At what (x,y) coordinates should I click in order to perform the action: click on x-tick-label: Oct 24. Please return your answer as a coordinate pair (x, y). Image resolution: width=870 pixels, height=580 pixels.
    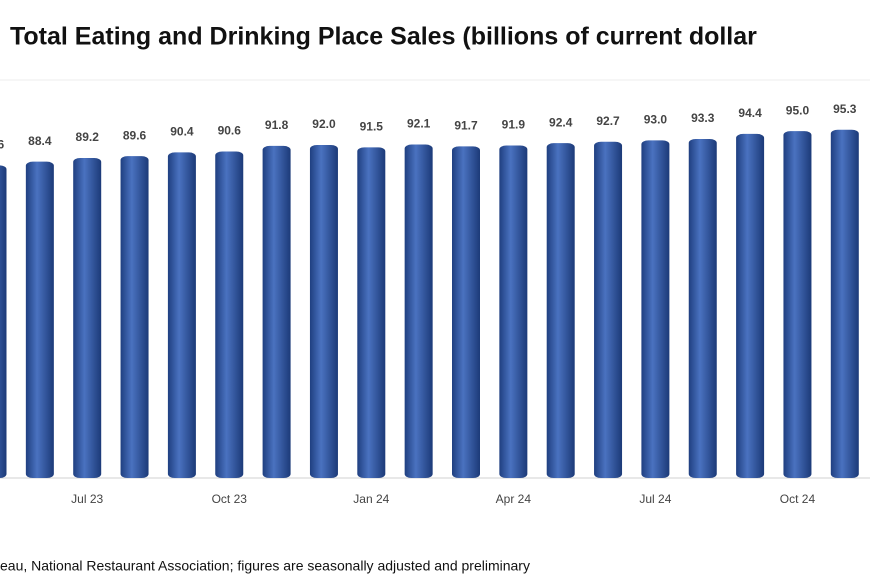
    Looking at the image, I should click on (798, 499).